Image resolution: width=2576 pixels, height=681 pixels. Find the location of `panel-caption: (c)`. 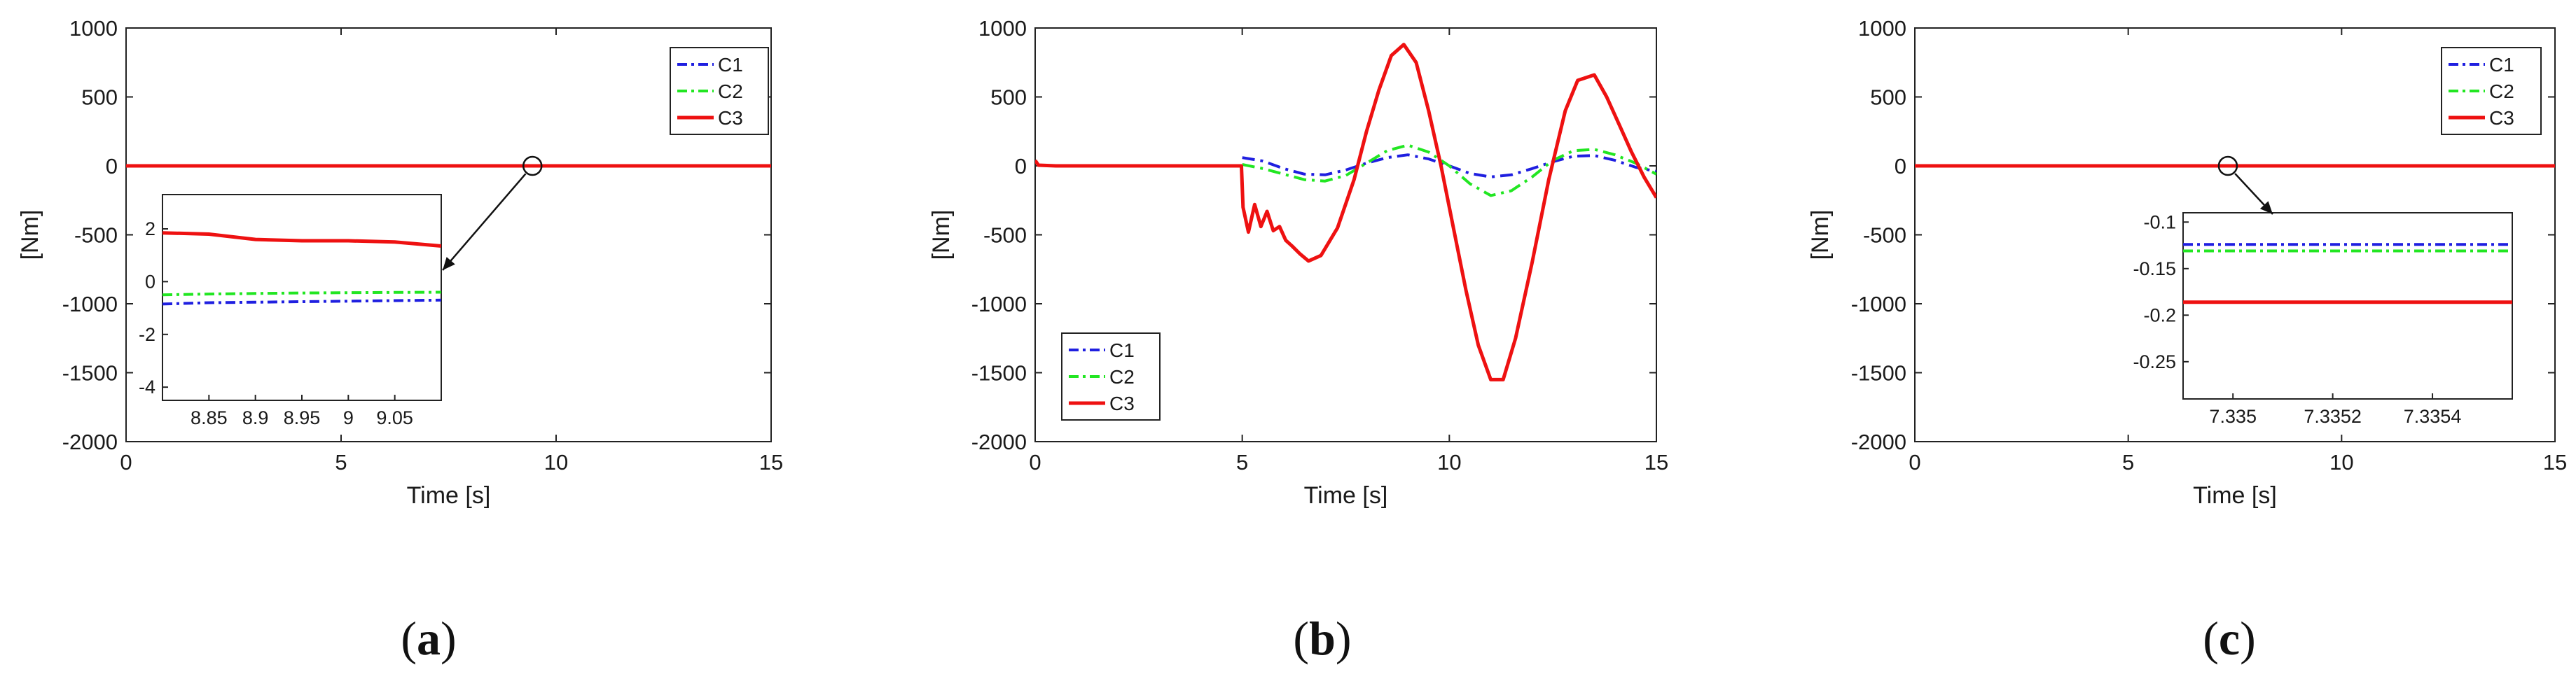

panel-caption: (c) is located at coordinates (2229, 638).